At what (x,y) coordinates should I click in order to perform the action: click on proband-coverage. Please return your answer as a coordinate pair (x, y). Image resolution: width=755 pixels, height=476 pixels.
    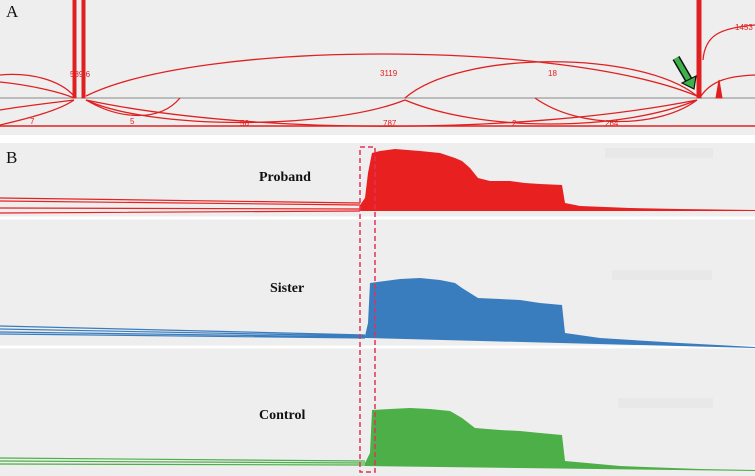
    Looking at the image, I should click on (557, 180).